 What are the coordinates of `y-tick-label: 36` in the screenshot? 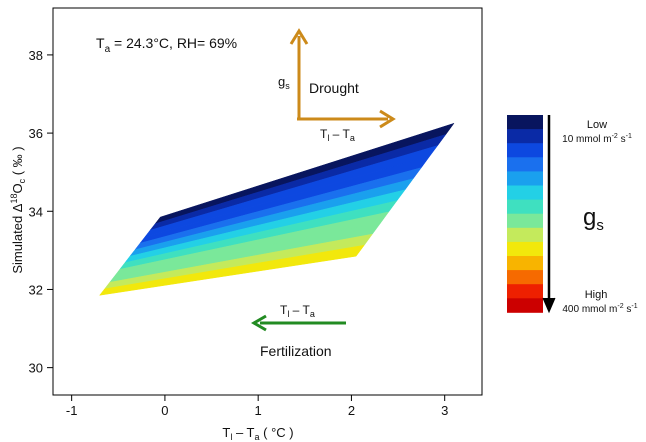 It's located at (36, 133).